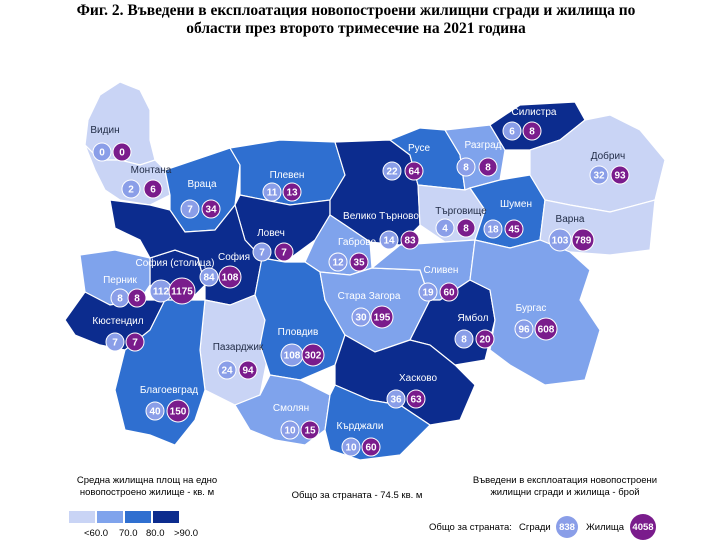 The image size is (712, 542). I want to click on region-label: Ловеч, so click(271, 233).